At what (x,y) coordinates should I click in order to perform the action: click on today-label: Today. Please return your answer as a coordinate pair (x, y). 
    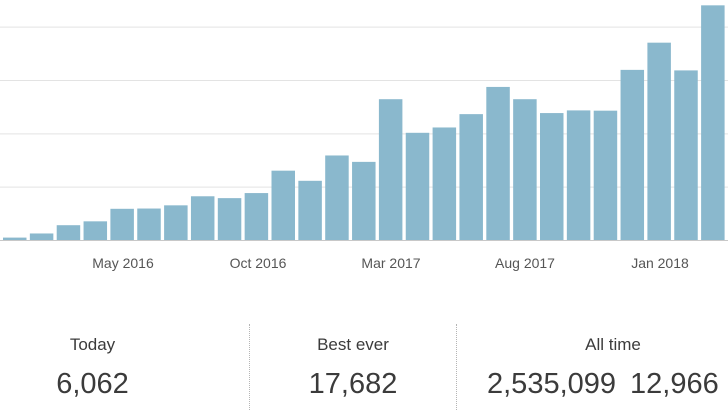
    Looking at the image, I should click on (92, 344).